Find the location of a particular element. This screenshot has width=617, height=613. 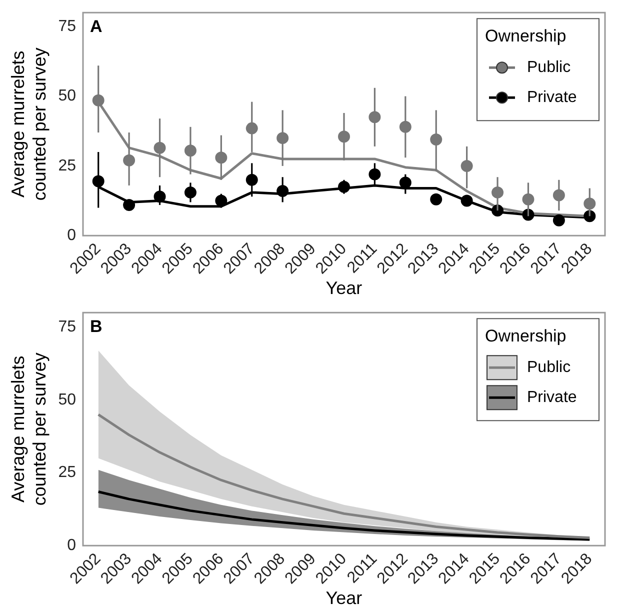

annotation: A is located at coordinates (96, 26).